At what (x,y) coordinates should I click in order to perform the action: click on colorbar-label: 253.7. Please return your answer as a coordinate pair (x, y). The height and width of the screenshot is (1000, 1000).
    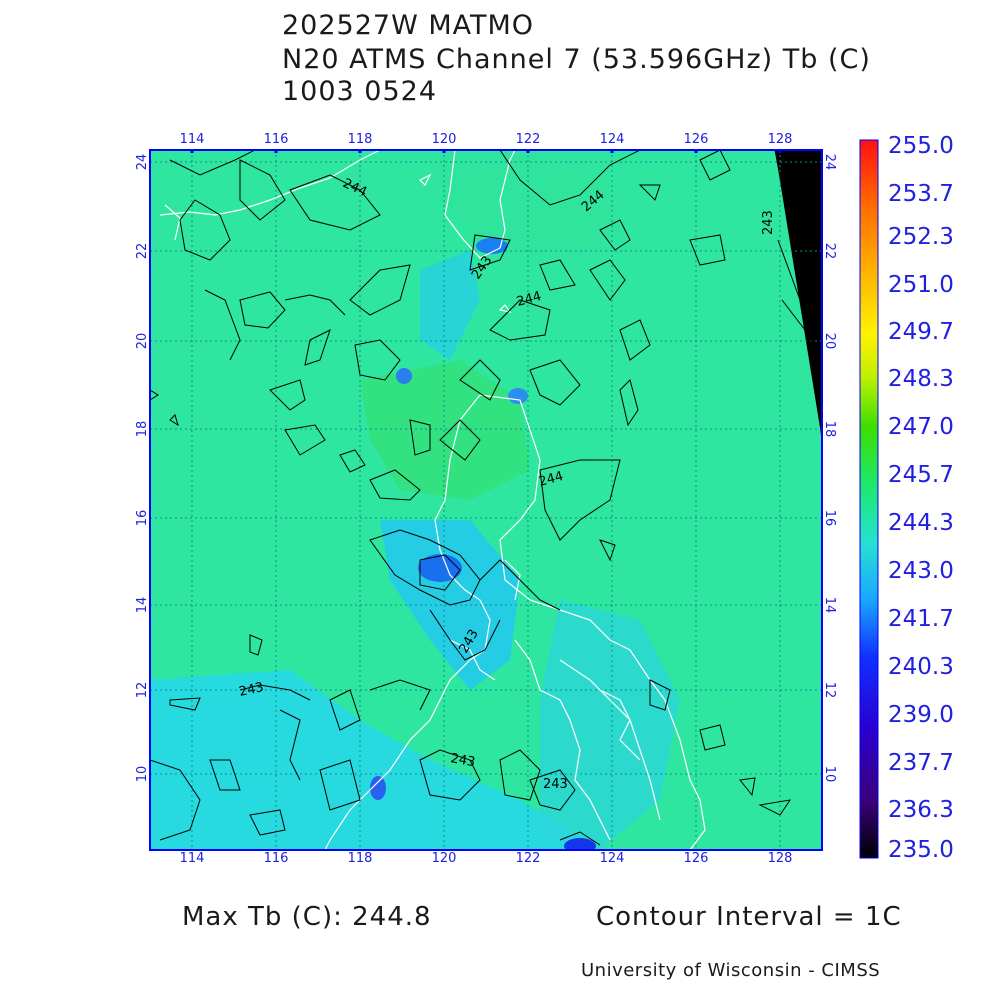
    Looking at the image, I should click on (921, 194).